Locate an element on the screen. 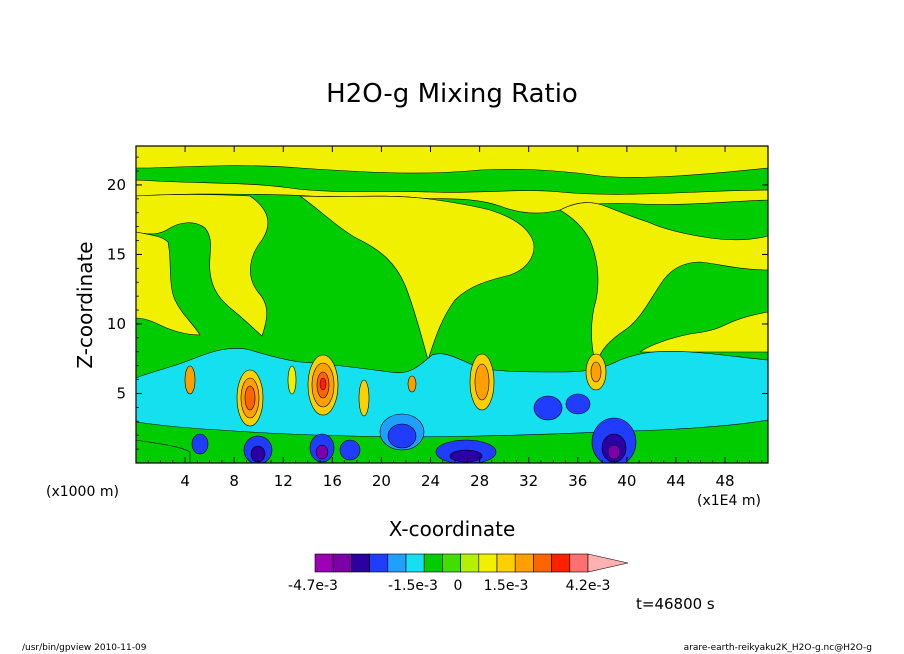 Image resolution: width=904 pixels, height=654 pixels. colorbar is located at coordinates (471, 563).